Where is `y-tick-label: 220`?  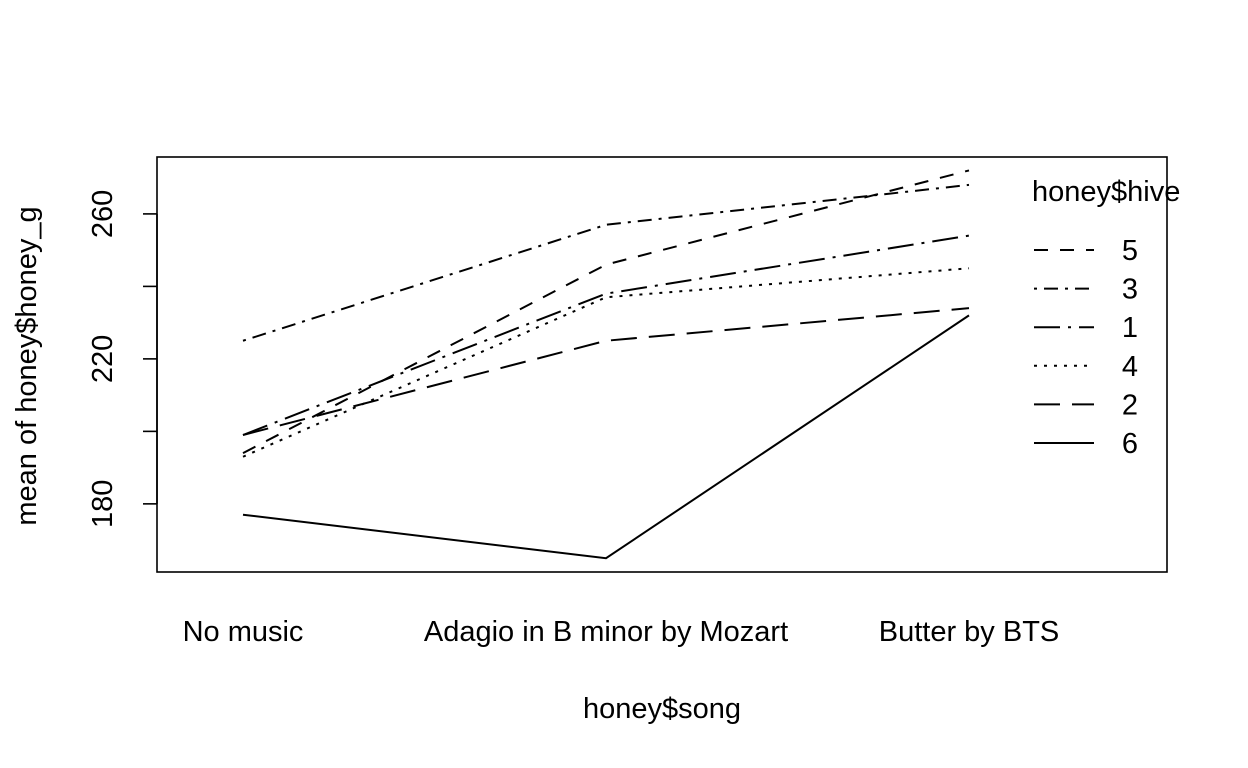 y-tick-label: 220 is located at coordinates (103, 359).